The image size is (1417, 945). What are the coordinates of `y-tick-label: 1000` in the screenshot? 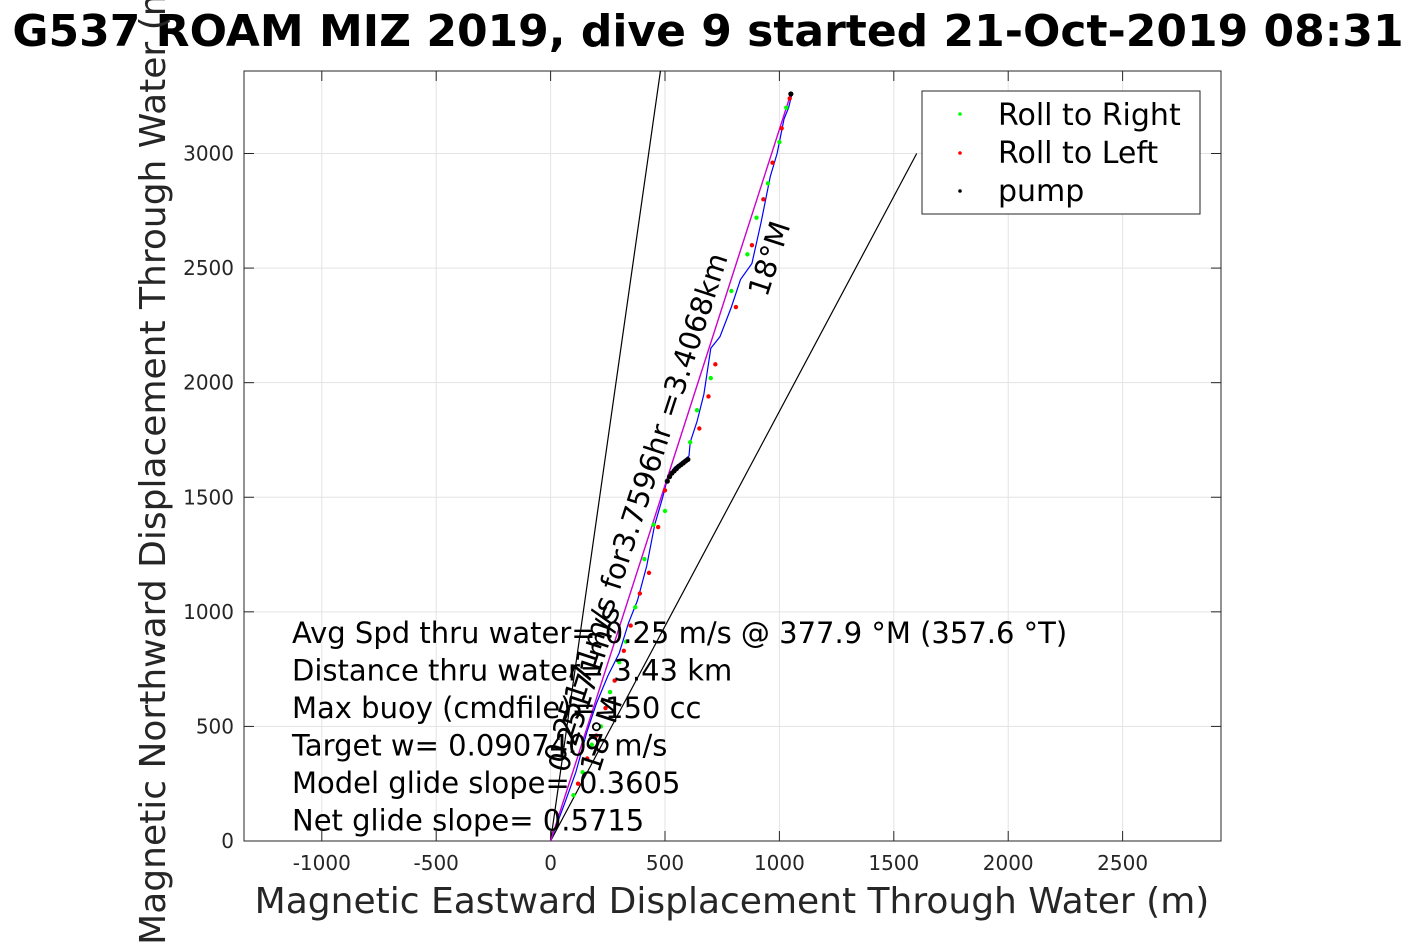 It's located at (208, 612).